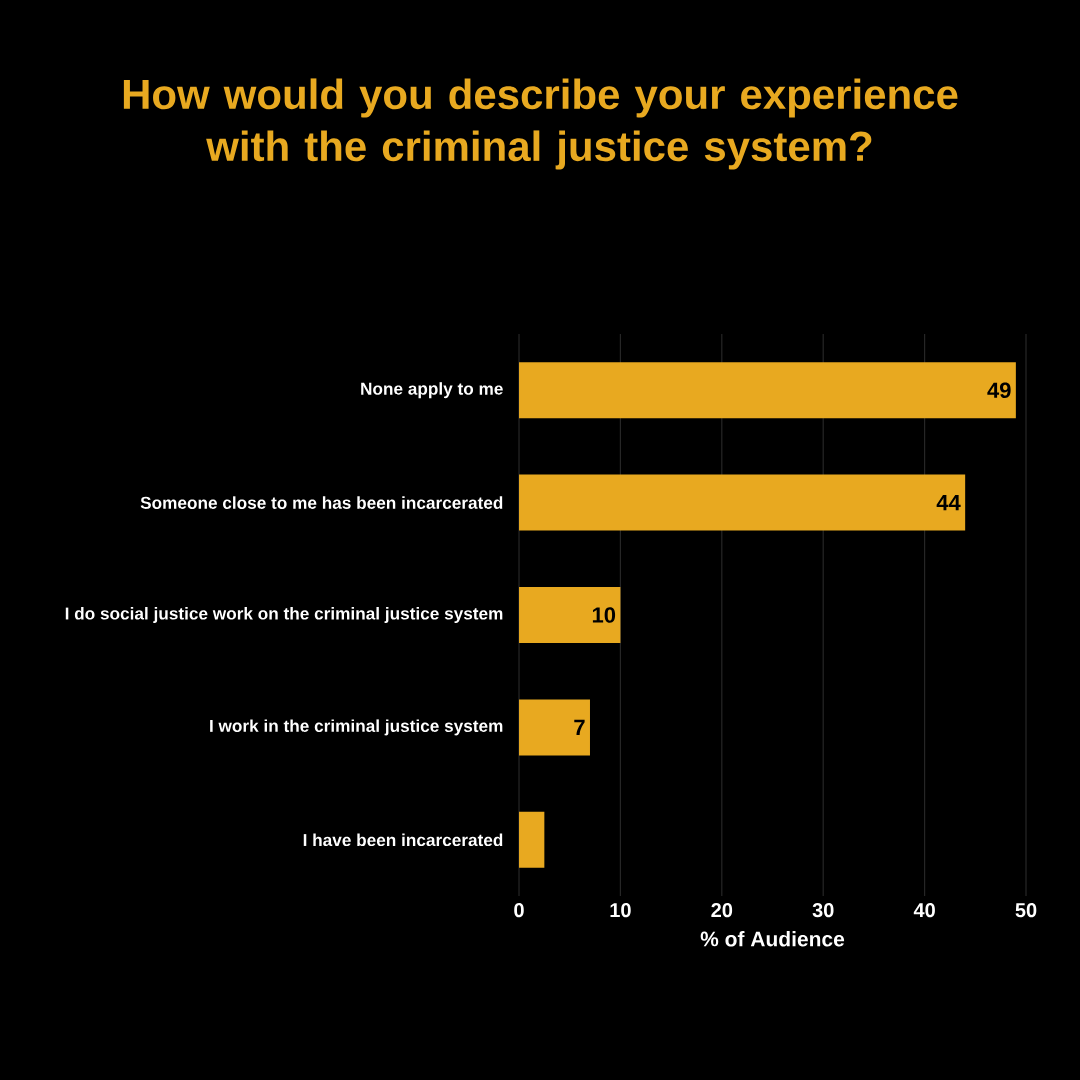 This screenshot has height=1080, width=1080. I want to click on x-axis-title: % of Audience, so click(772, 939).